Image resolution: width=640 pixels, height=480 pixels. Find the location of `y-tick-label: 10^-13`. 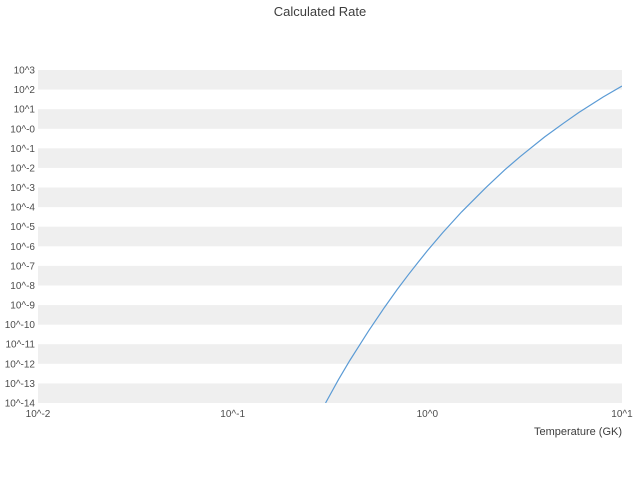

y-tick-label: 10^-13 is located at coordinates (20, 384).